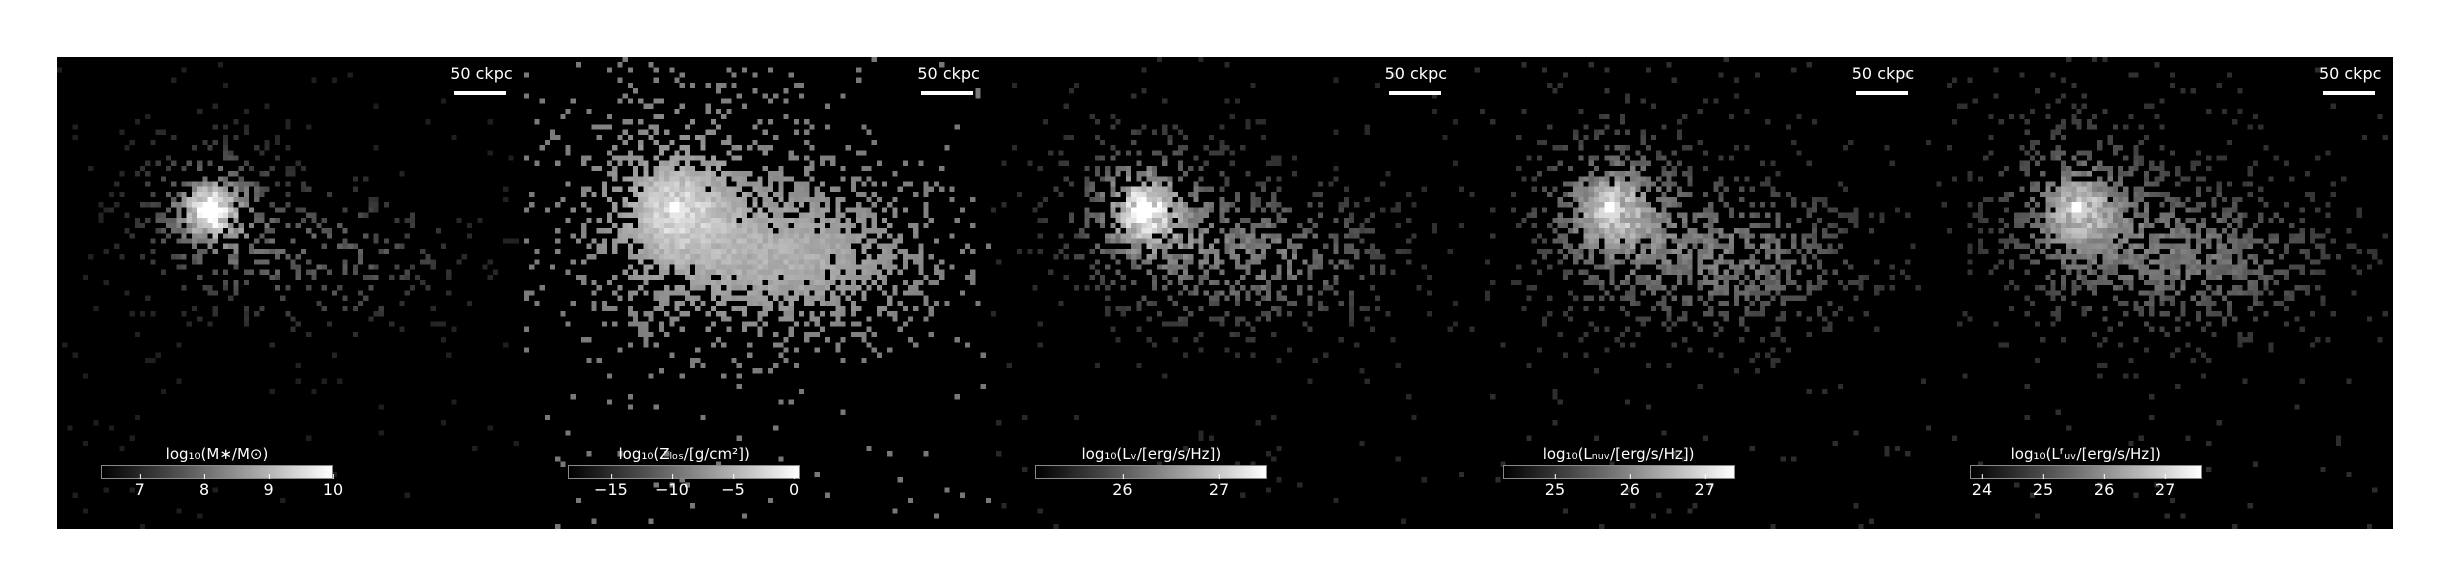  I want to click on colorbar-ticks: 25 26 27, so click(1619, 487).